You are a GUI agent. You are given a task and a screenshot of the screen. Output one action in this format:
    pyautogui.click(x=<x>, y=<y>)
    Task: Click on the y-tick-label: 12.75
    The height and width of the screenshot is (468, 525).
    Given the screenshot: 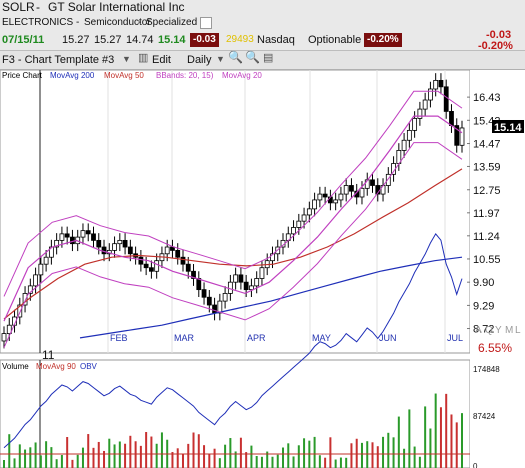 What is the action you would take?
    pyautogui.click(x=487, y=191)
    